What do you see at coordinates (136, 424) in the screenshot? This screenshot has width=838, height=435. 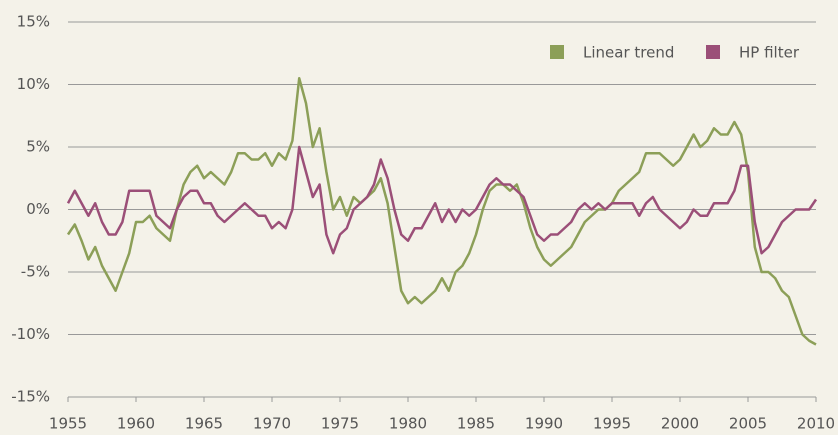 I see `x-tick-label: 1960` at bounding box center [136, 424].